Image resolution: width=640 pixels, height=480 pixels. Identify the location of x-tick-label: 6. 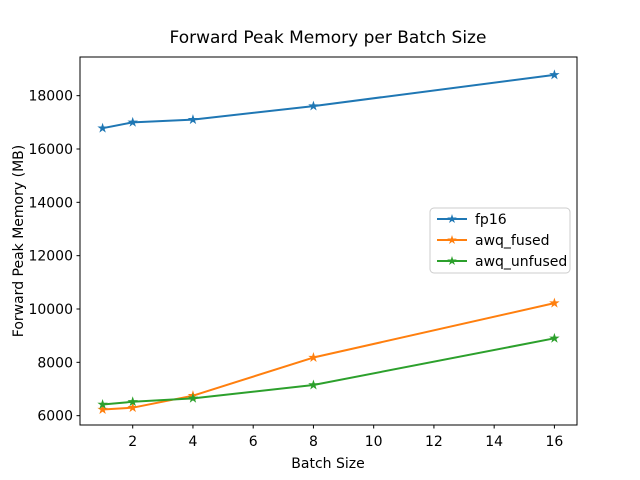
(253, 442).